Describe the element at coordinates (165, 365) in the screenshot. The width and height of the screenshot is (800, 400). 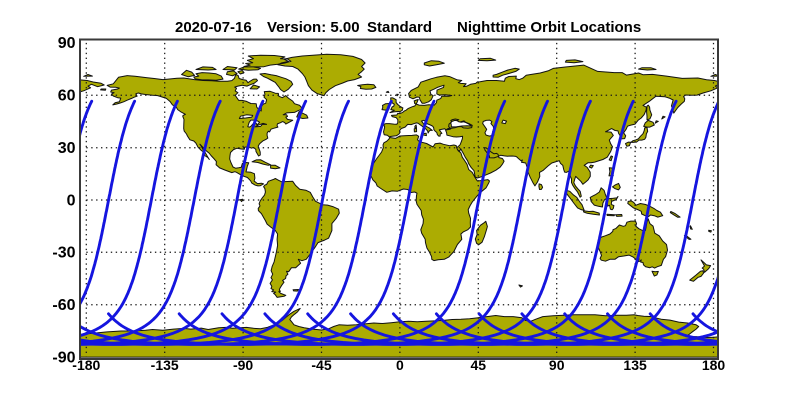
I see `svg-text: -135` at that location.